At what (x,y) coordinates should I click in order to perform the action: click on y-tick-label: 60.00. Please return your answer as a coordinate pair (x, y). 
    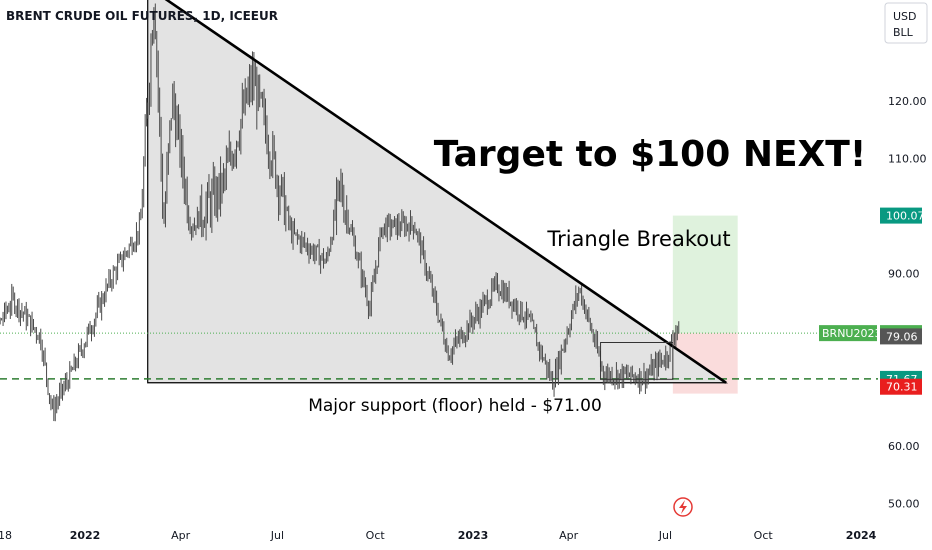
    Looking at the image, I should click on (904, 446).